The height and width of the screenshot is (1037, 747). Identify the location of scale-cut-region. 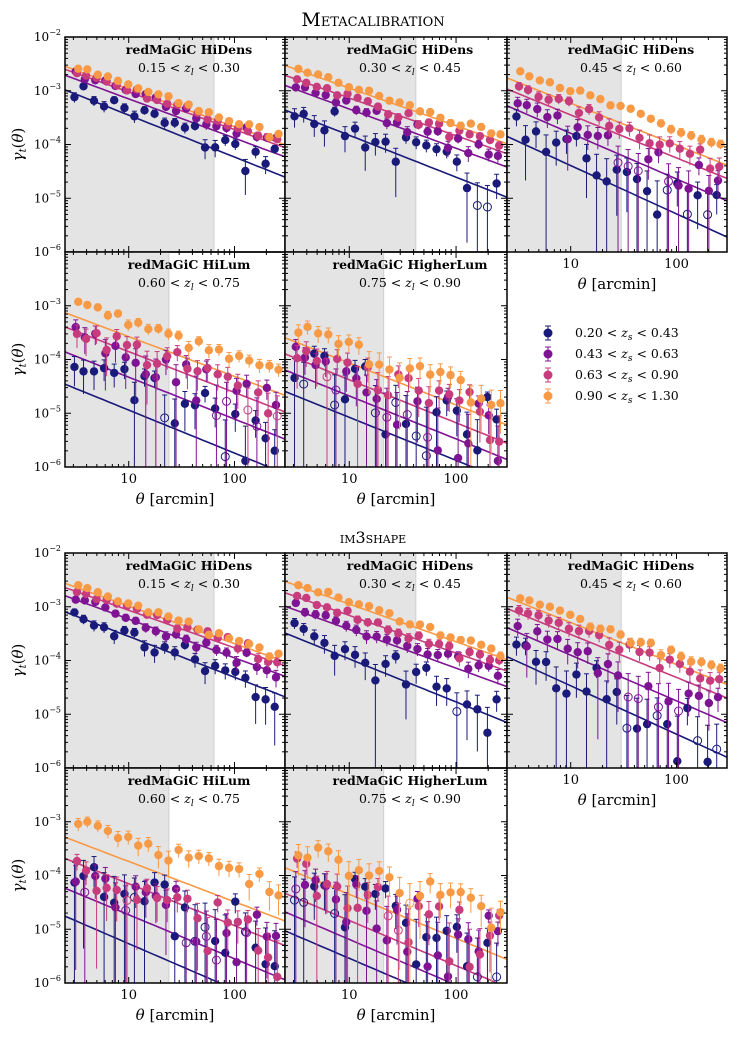
(564, 660).